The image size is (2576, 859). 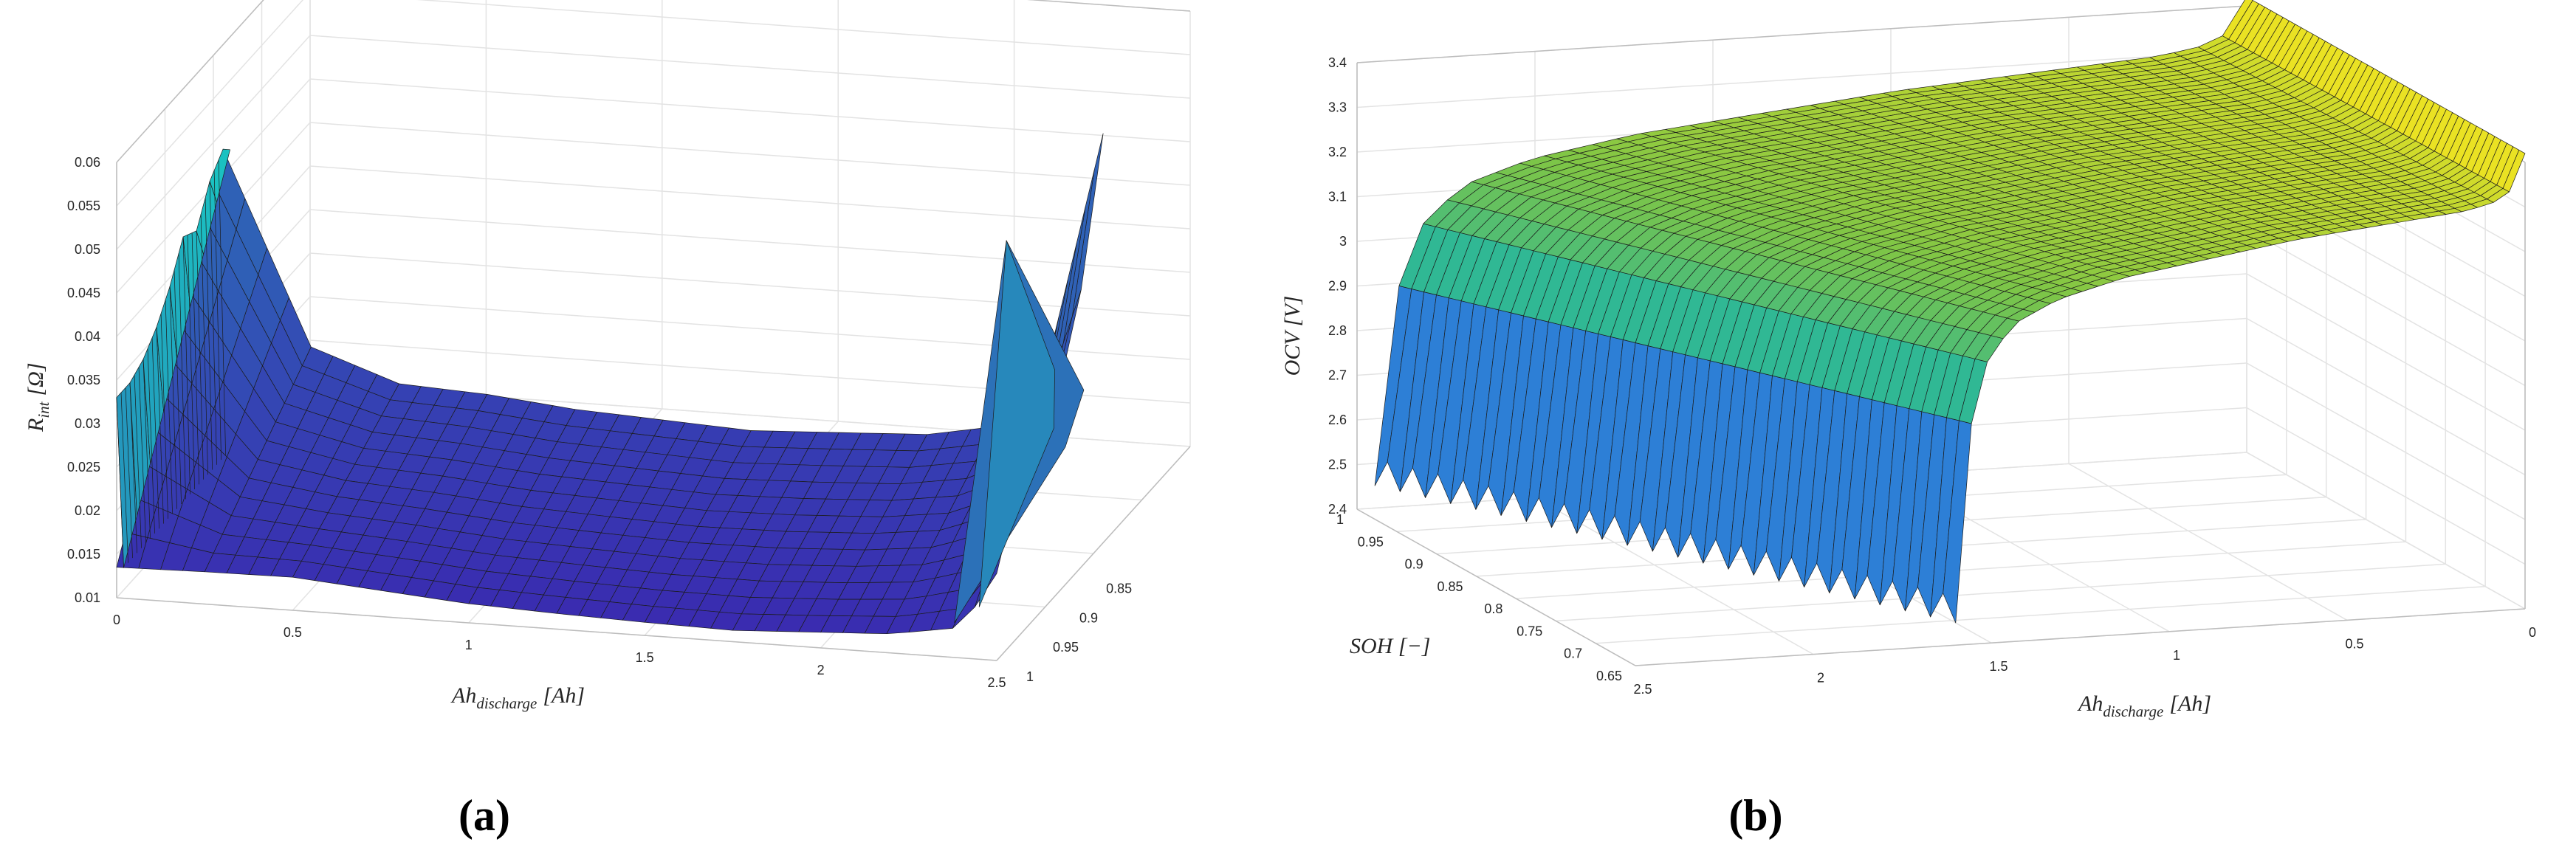 What do you see at coordinates (1066, 647) in the screenshot?
I see `panel-a-y-tick-label: 0.95` at bounding box center [1066, 647].